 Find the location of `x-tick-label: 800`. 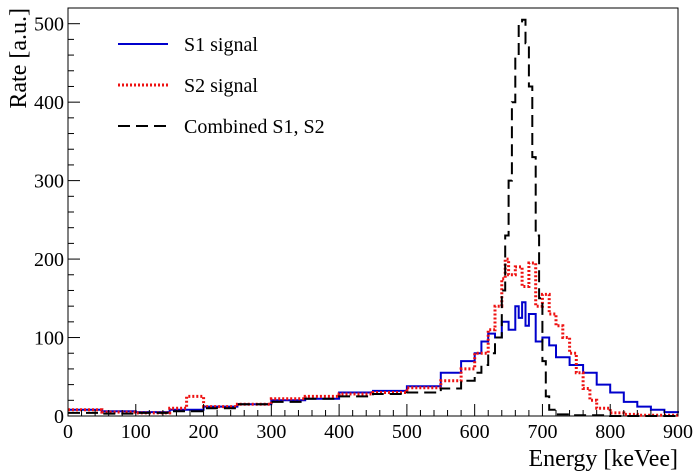

x-tick-label: 800 is located at coordinates (610, 432).